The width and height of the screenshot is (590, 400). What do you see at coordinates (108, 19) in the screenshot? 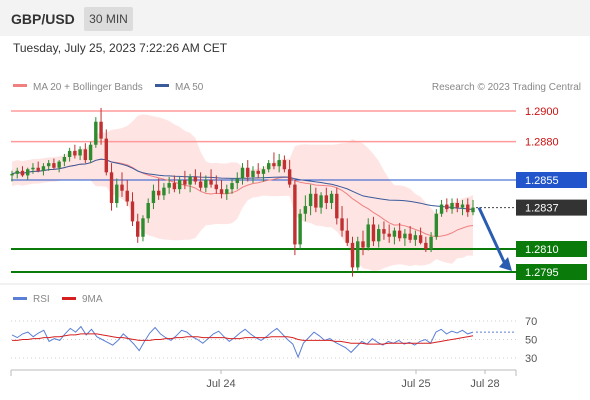
I see `timeframe-badge: 30 MIN` at bounding box center [108, 19].